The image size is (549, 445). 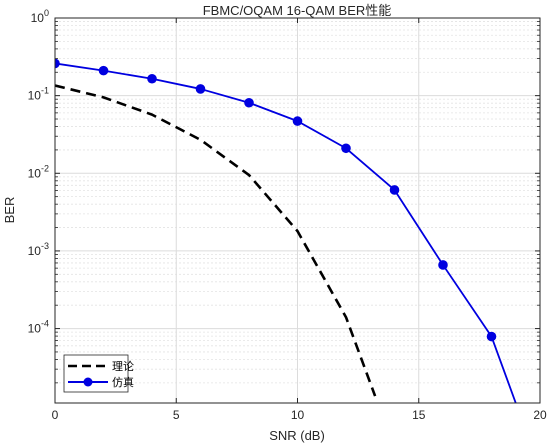 I want to click on x-tick-label: 5, so click(x=176, y=415).